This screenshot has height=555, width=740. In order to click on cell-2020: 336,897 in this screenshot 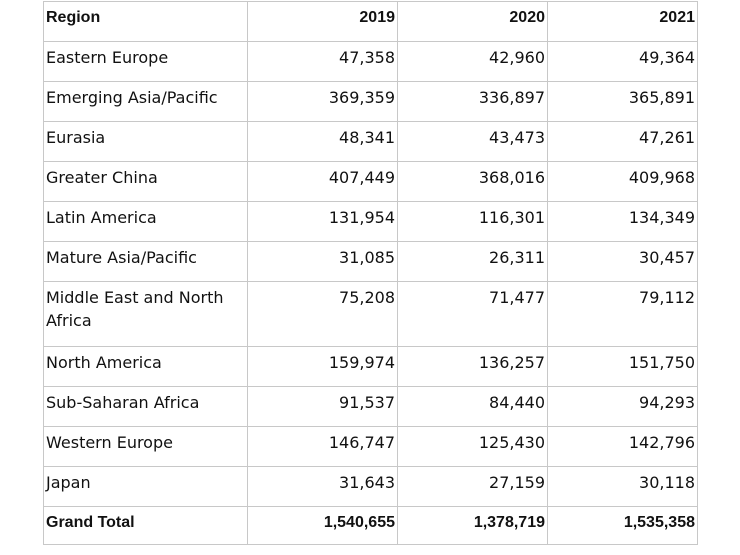, I will do `click(472, 101)`.